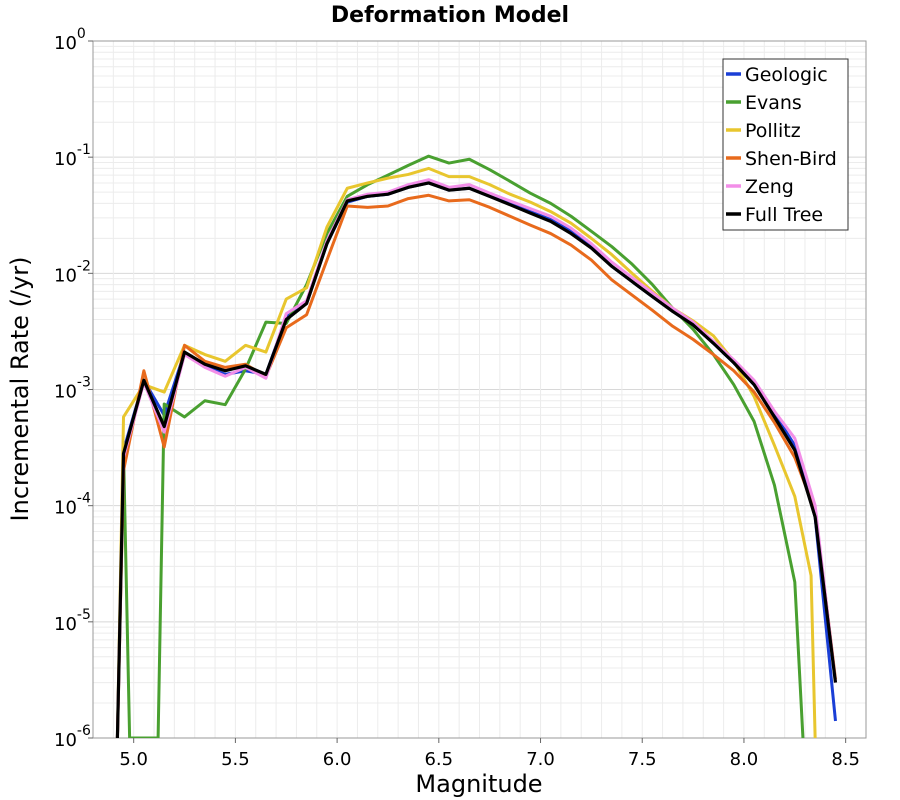 Image resolution: width=900 pixels, height=800 pixels. What do you see at coordinates (478, 784) in the screenshot?
I see `x-axis-label: Magnitude` at bounding box center [478, 784].